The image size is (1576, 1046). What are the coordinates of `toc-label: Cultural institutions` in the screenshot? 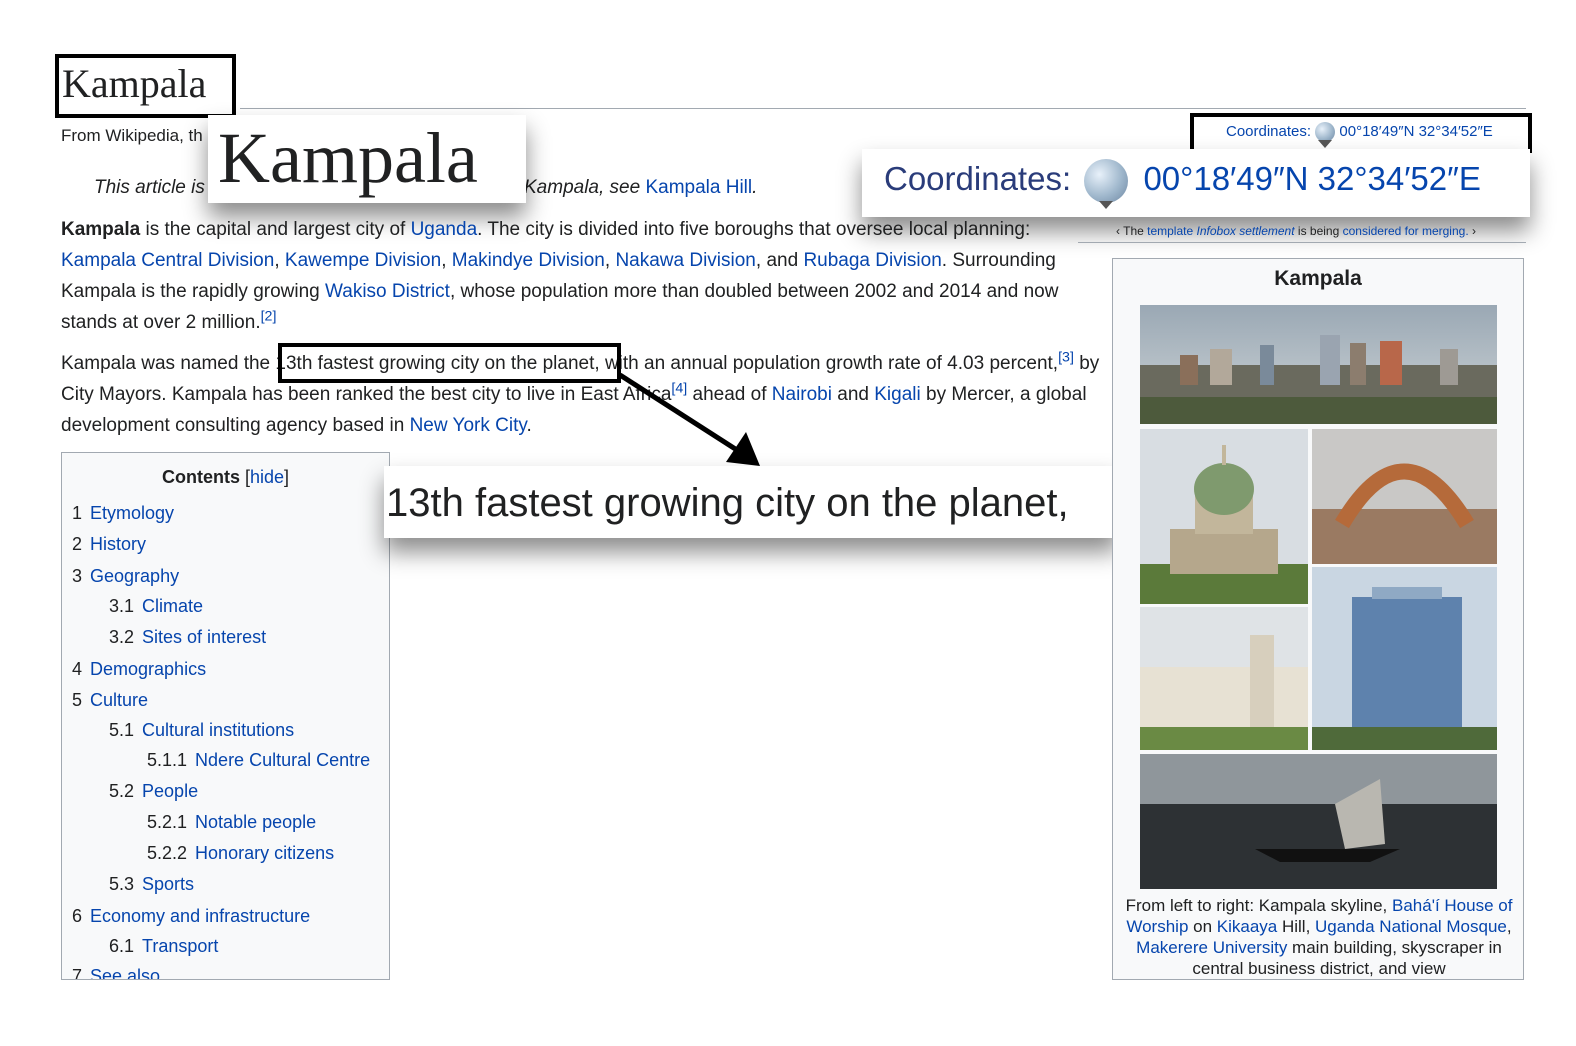 It's located at (218, 730).